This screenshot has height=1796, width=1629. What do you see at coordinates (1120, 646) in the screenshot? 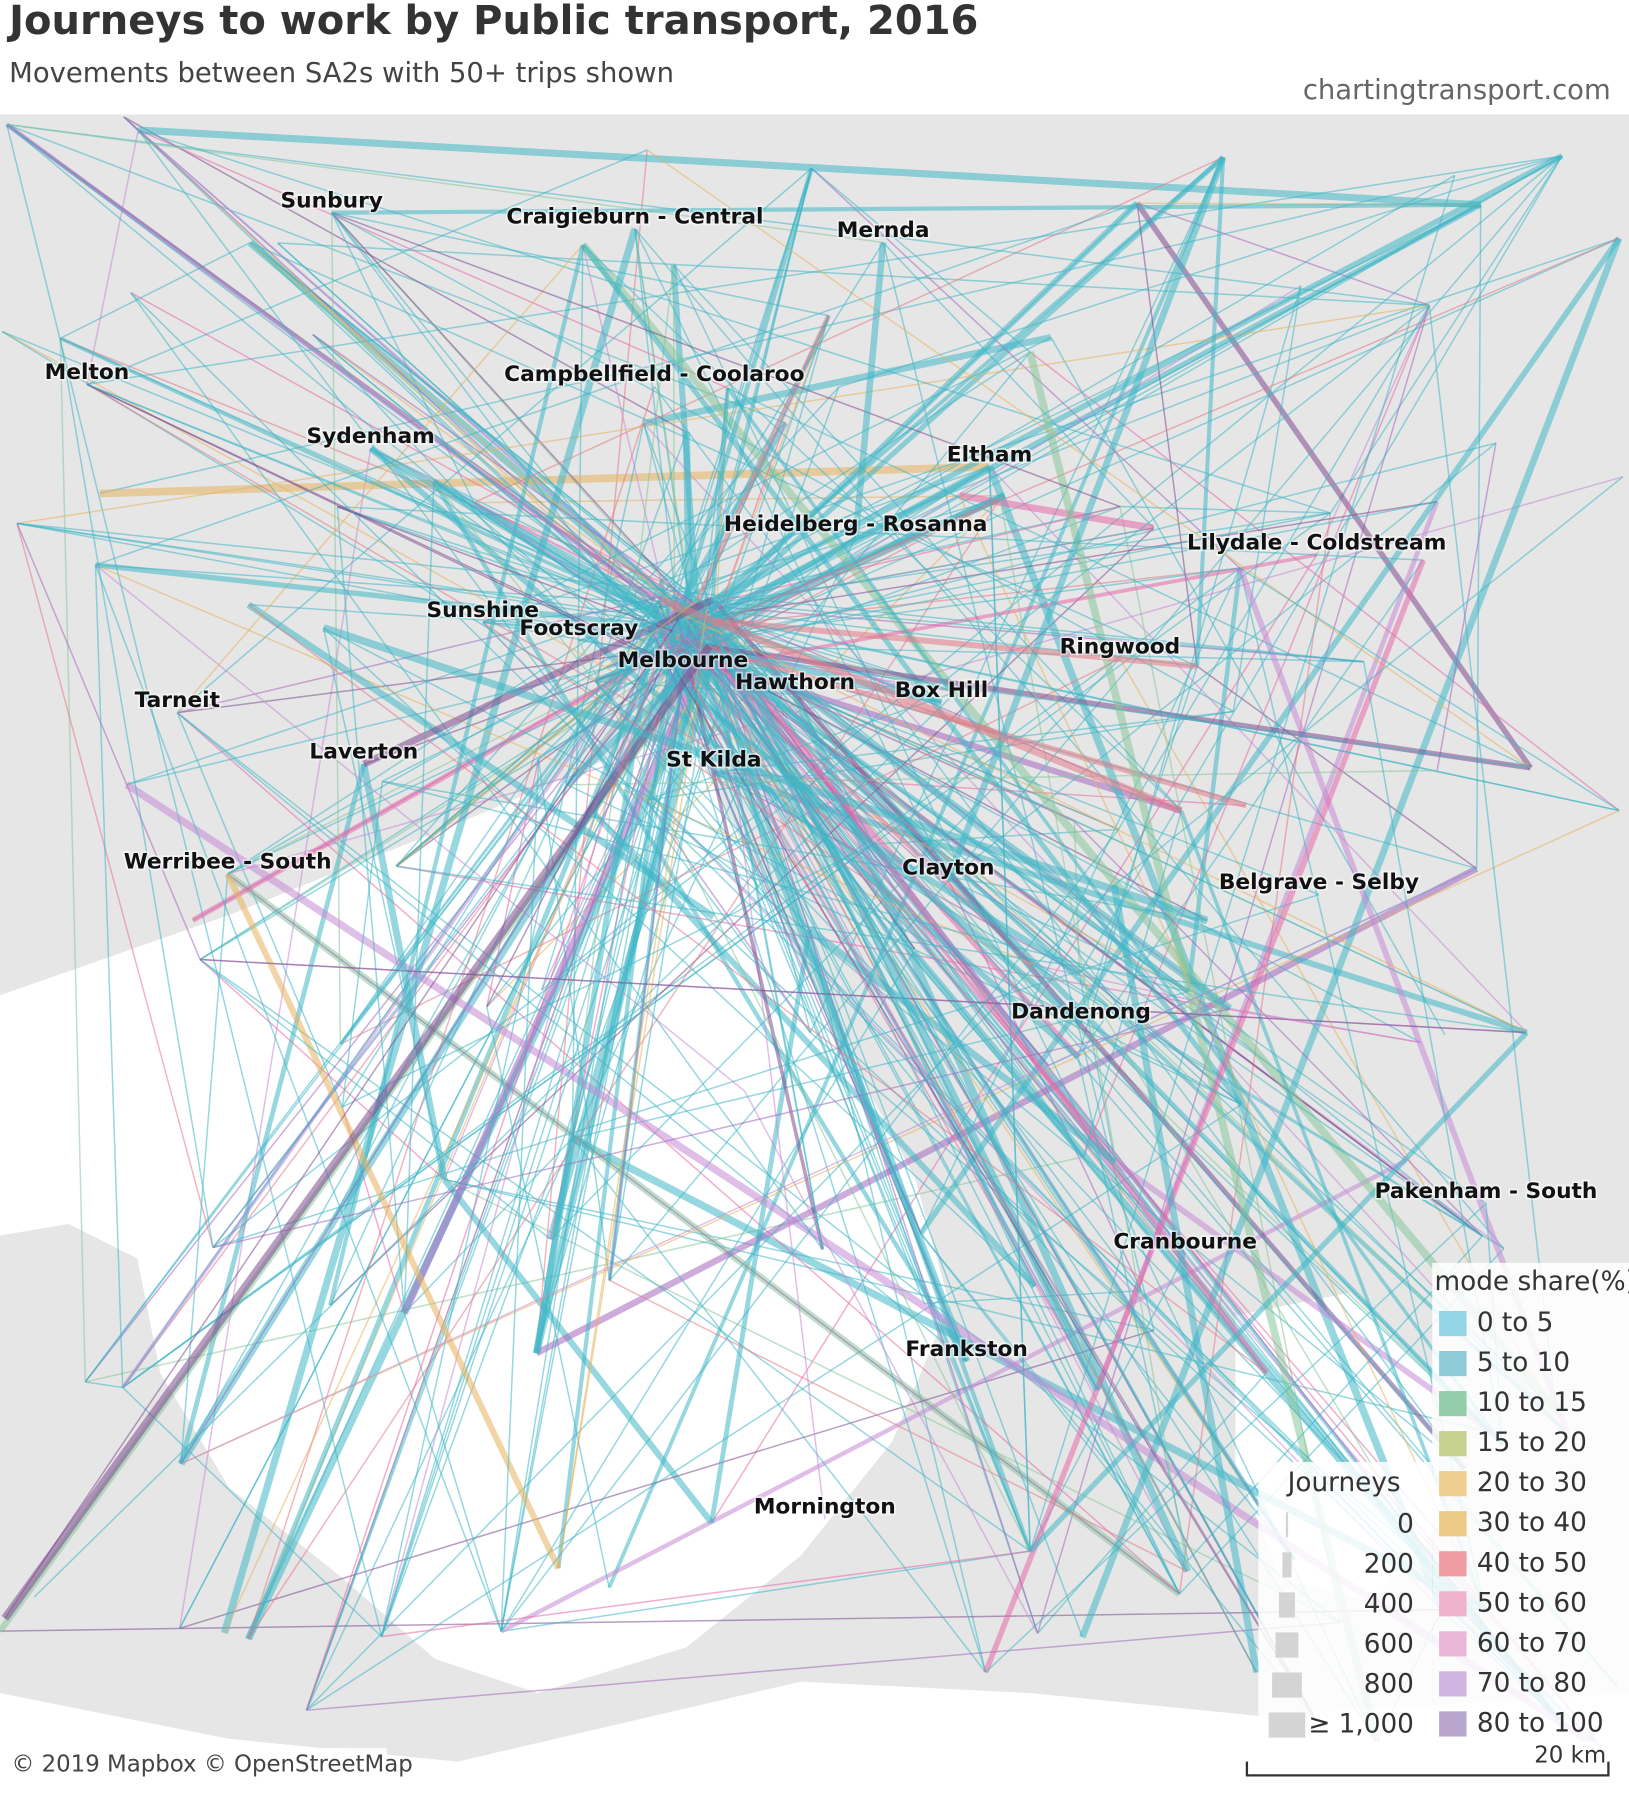
I see `place-label: Ringwood` at bounding box center [1120, 646].